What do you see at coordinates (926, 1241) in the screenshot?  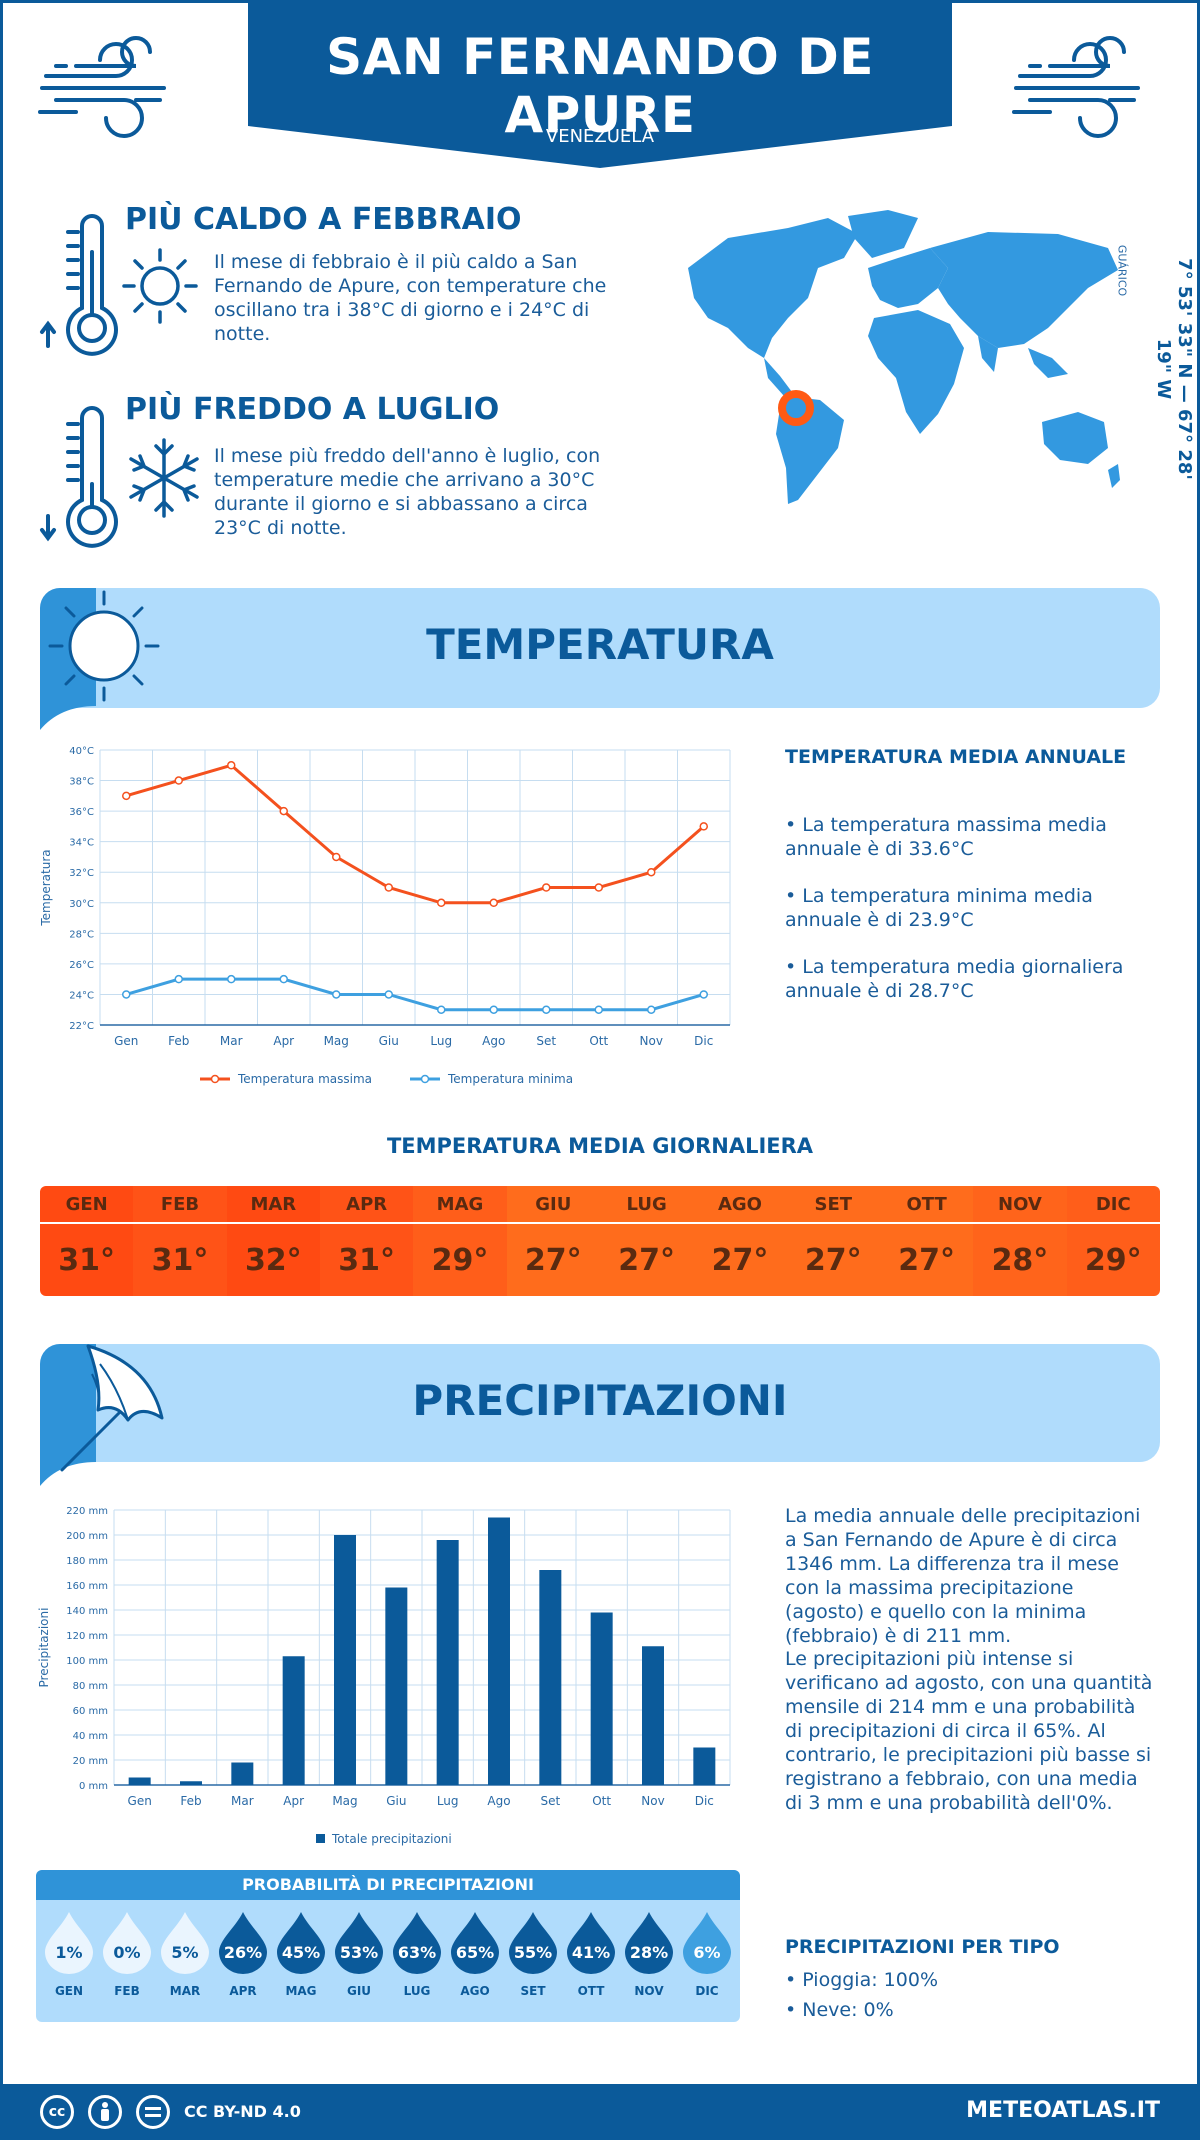 I see `daily-temp-column: OTT 27°` at bounding box center [926, 1241].